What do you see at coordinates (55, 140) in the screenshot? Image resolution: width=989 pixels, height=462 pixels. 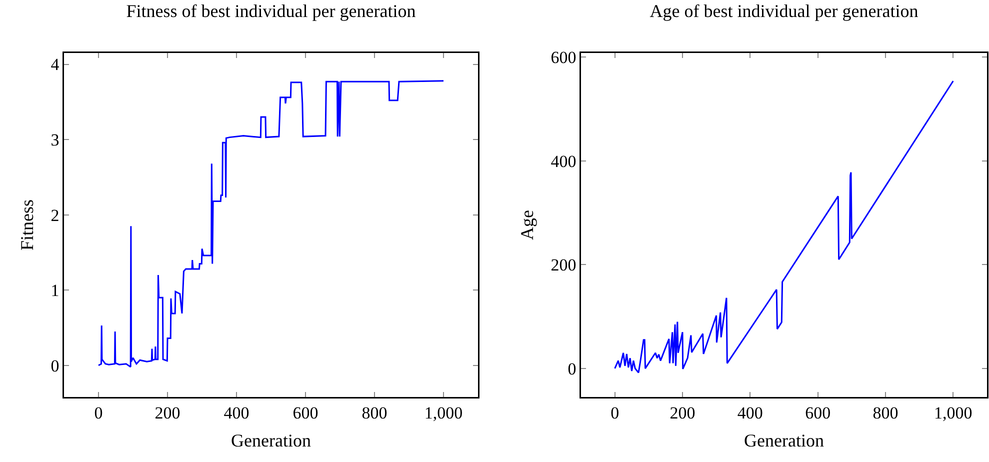 I see `y-tick-label: 3` at bounding box center [55, 140].